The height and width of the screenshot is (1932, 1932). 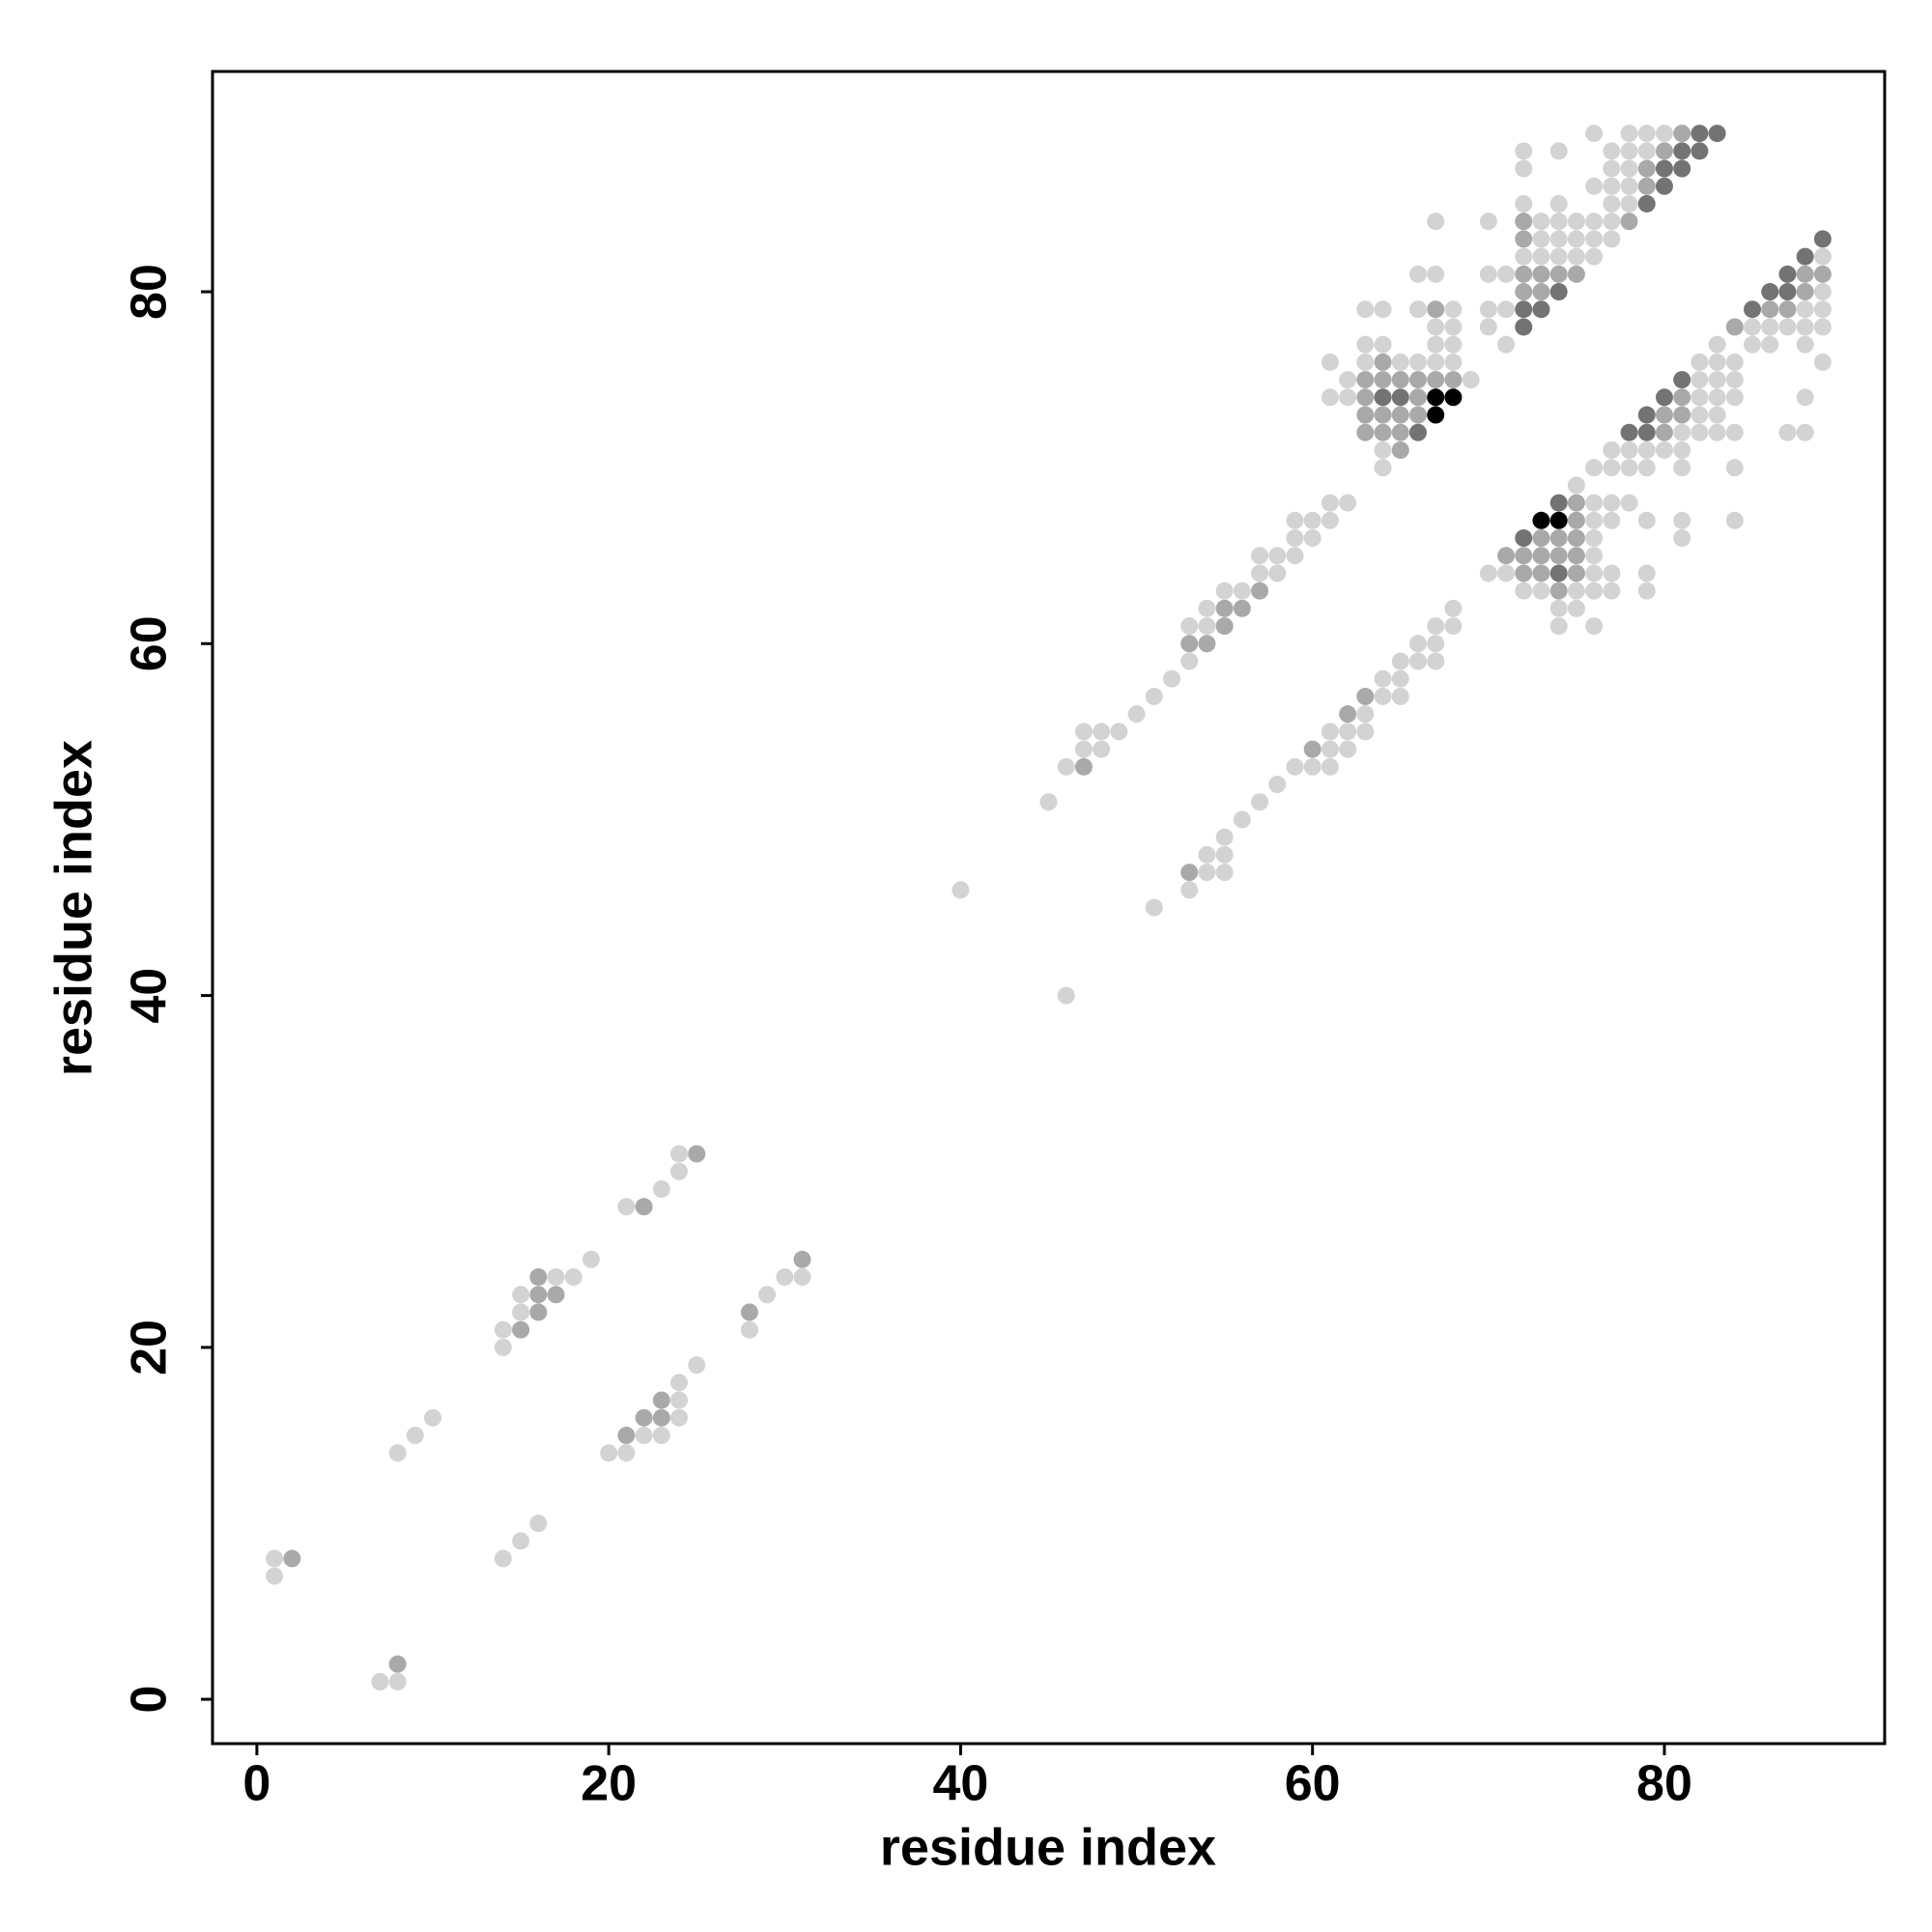 I want to click on y-axis-title: residue index, so click(x=73, y=908).